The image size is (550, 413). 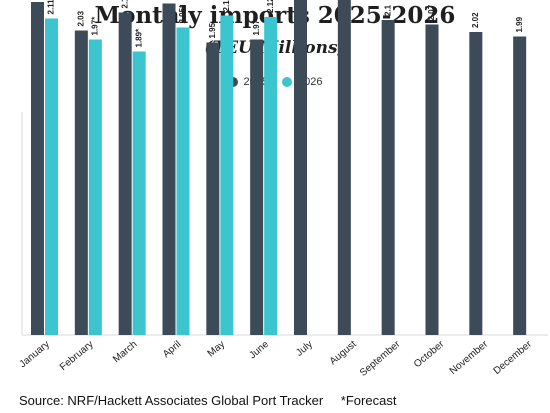 What do you see at coordinates (80, 18) in the screenshot?
I see `data-label-2025-february: 2.03` at bounding box center [80, 18].